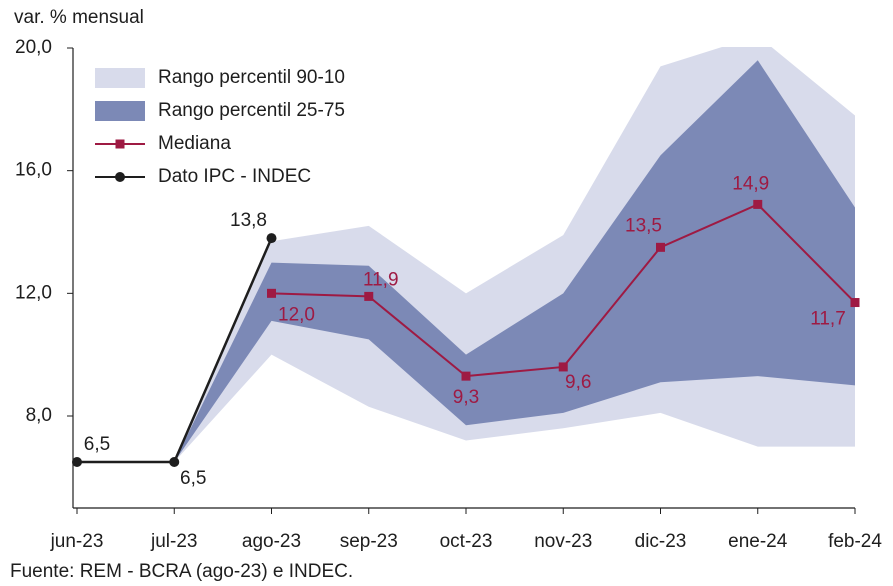 This screenshot has width=893, height=586. What do you see at coordinates (33, 47) in the screenshot?
I see `y-tick-label: 20,0` at bounding box center [33, 47].